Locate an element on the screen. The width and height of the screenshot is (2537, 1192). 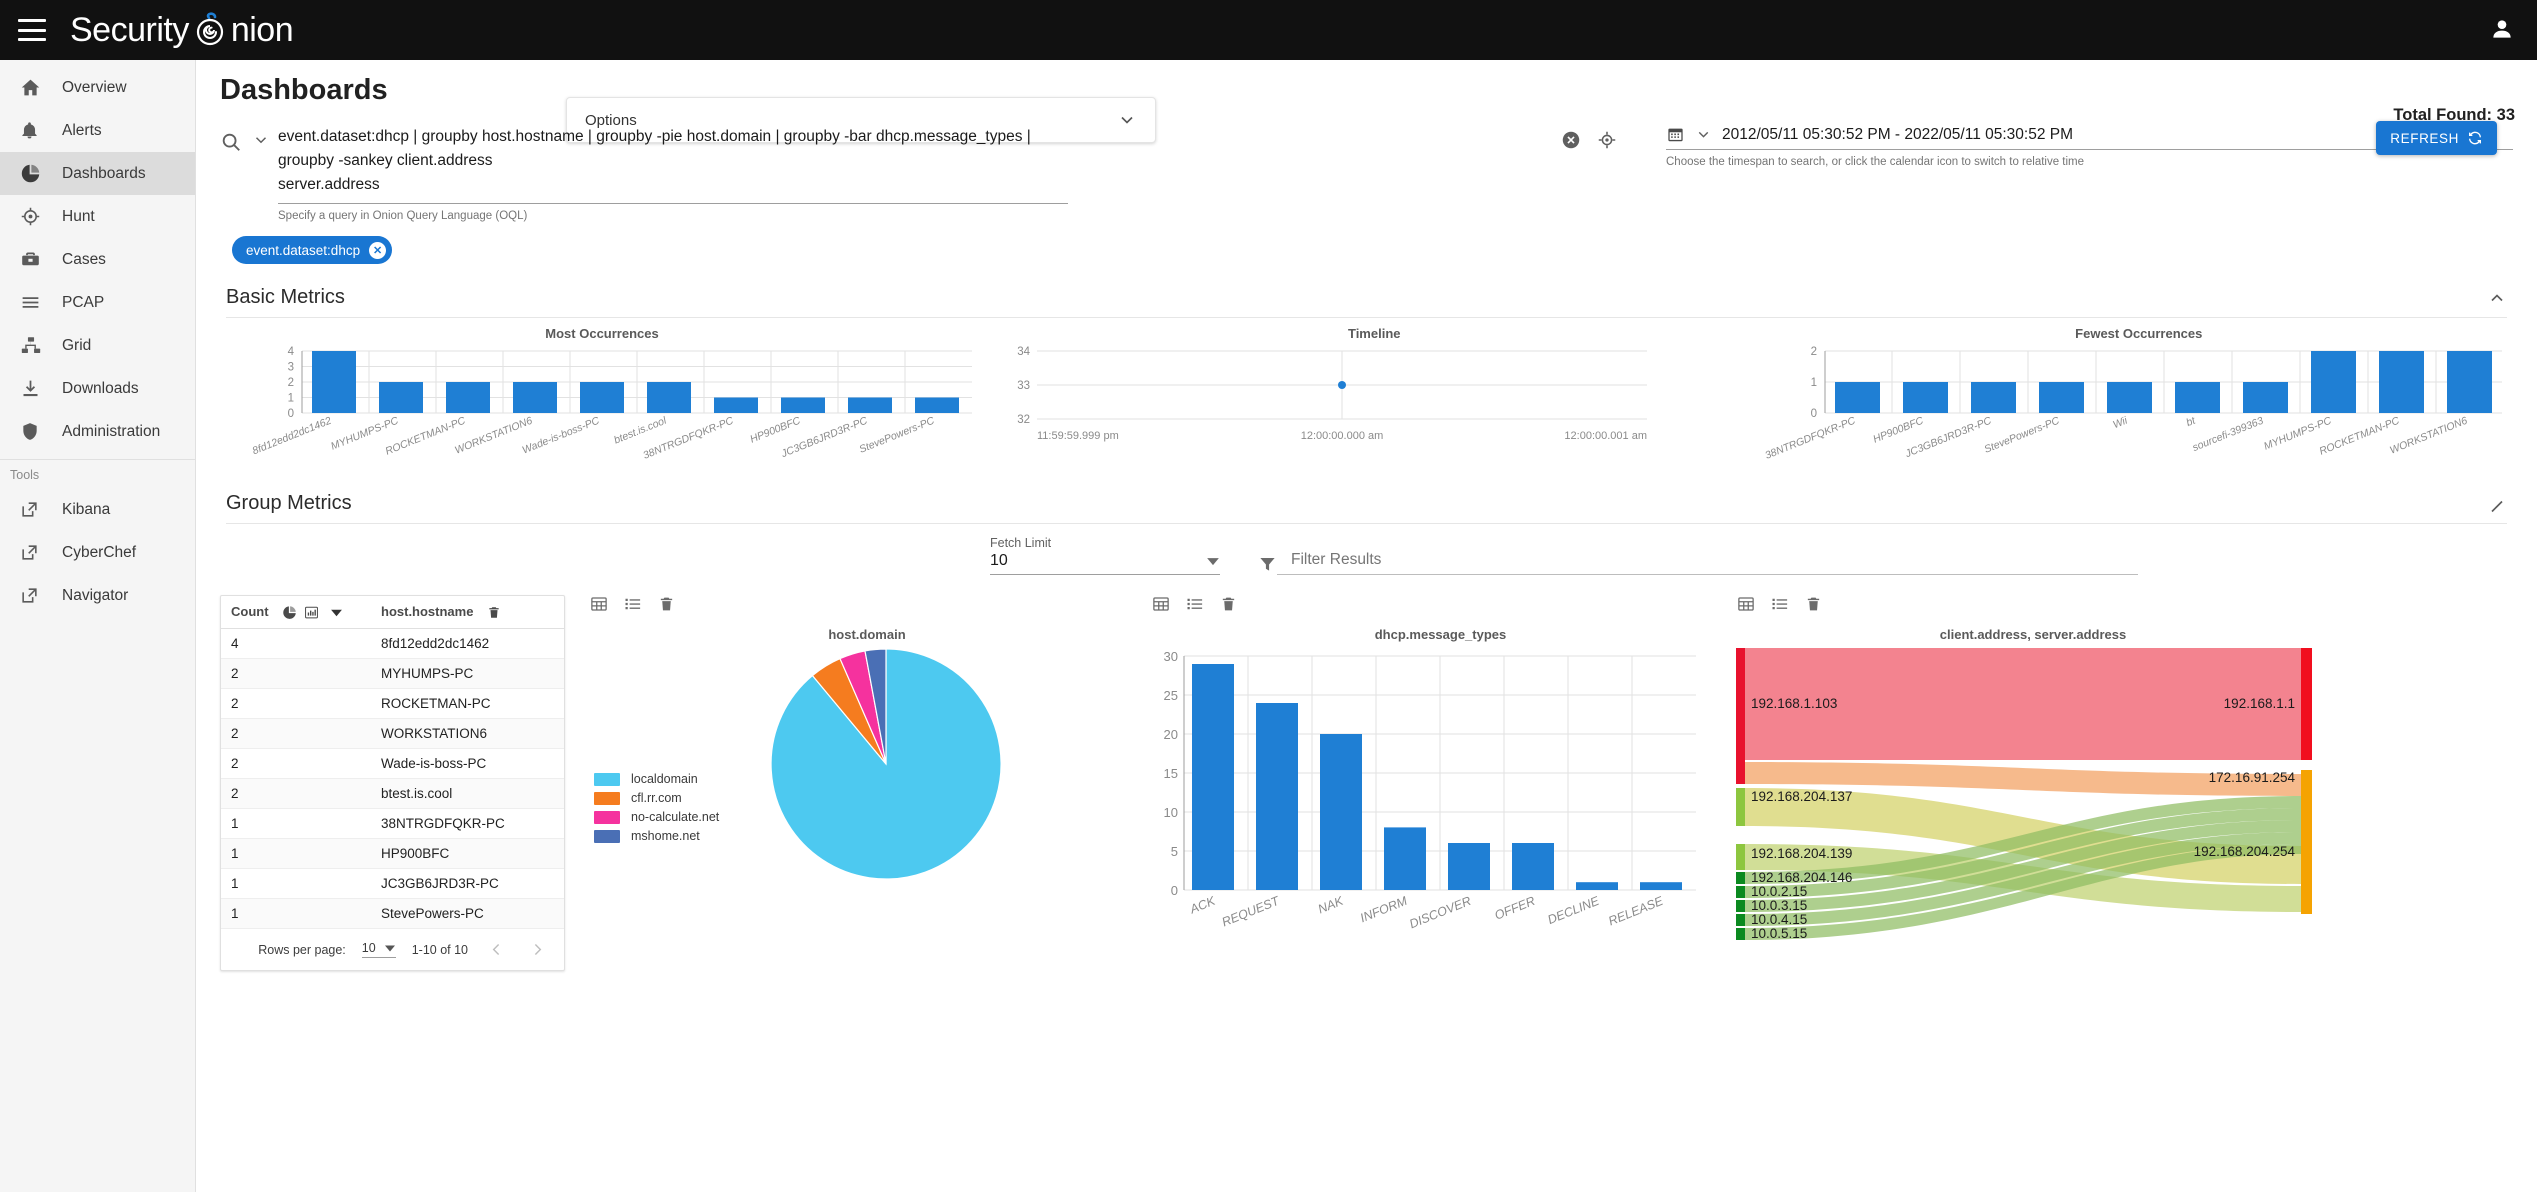
fetch-limit-control: Fetch Limit 10 is located at coordinates (1105, 555).